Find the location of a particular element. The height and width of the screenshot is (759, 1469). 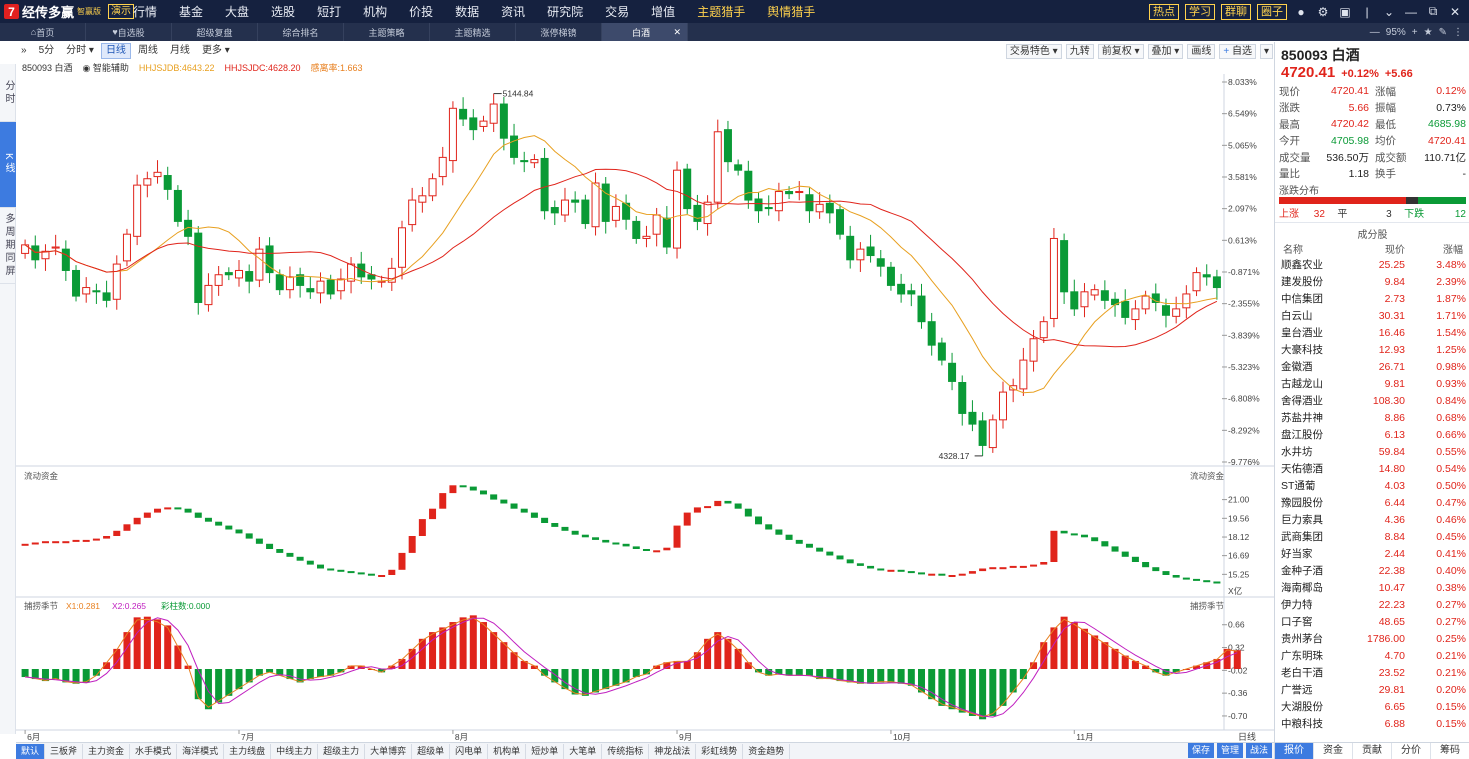

menu-item: 交易 is located at coordinates (617, 12).